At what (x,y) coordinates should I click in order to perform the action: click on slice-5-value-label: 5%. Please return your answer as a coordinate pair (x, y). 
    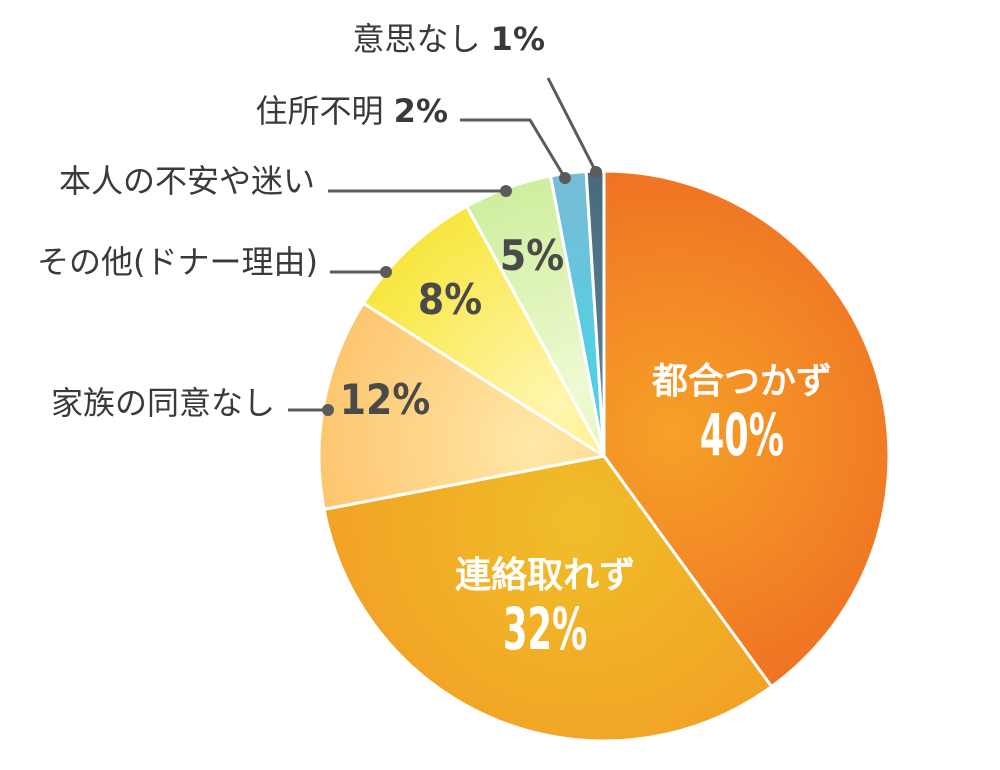
    Looking at the image, I should click on (532, 255).